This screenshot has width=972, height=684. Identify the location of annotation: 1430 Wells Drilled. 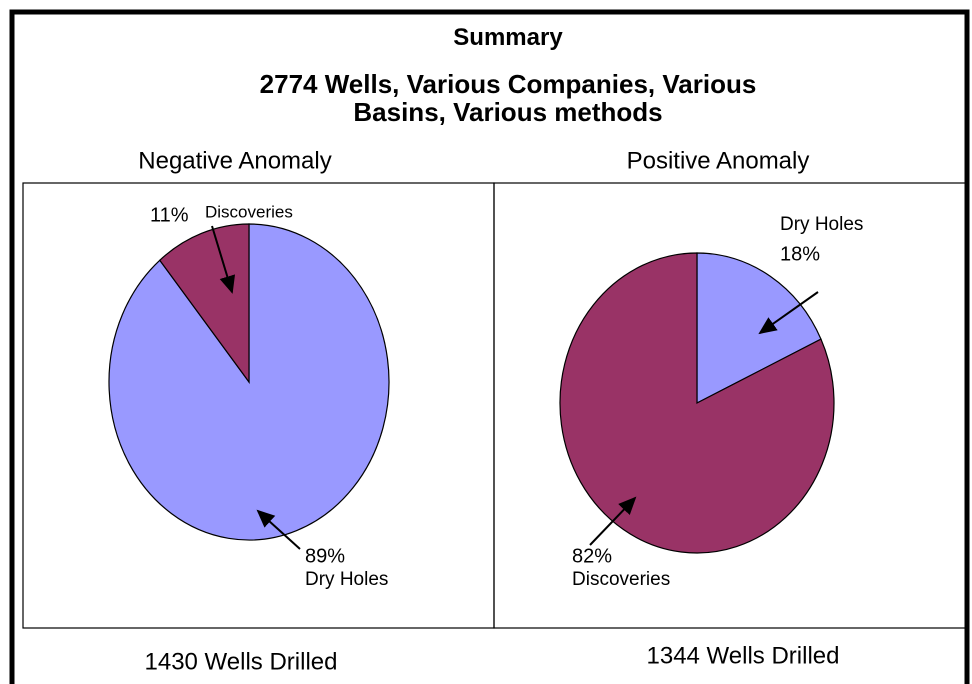
(241, 661).